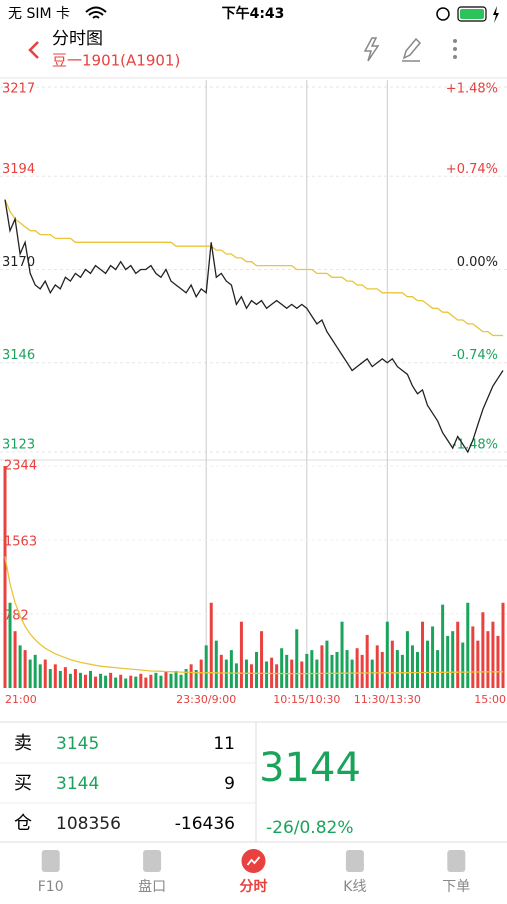  What do you see at coordinates (412, 49) in the screenshot?
I see `edit-icon` at bounding box center [412, 49].